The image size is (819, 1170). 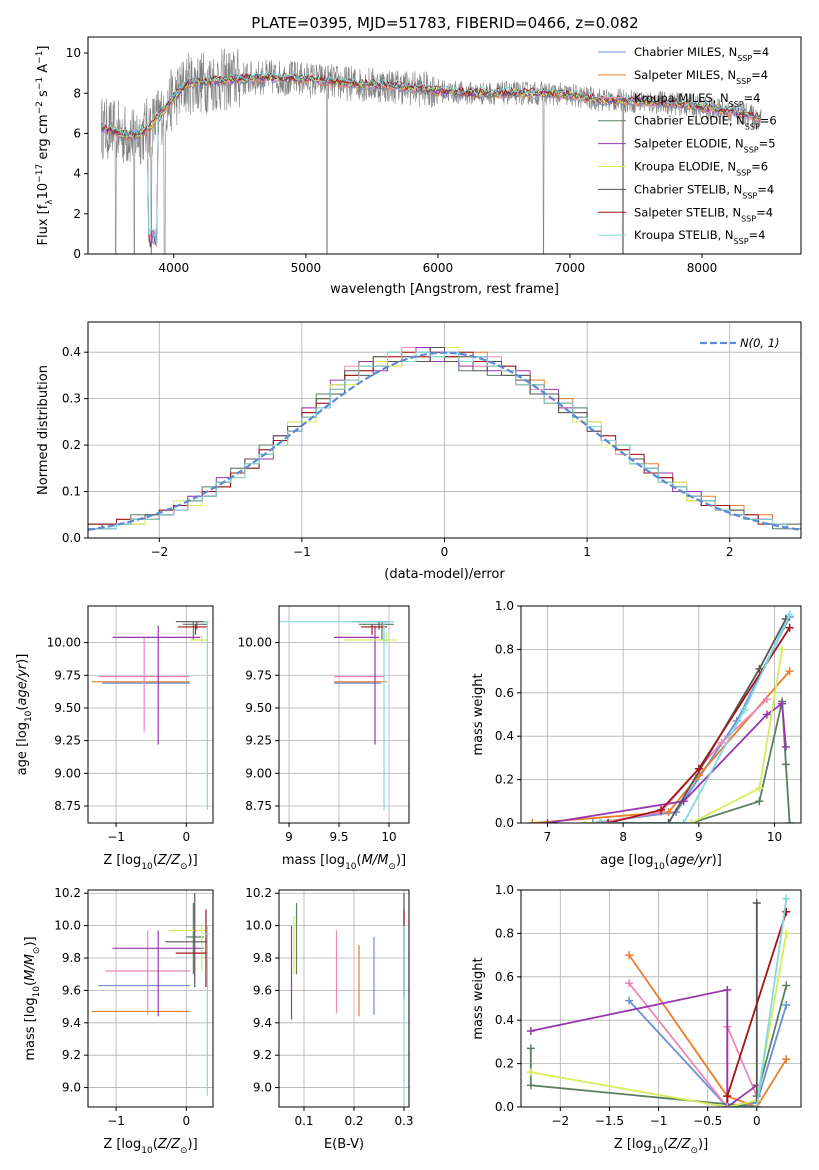 What do you see at coordinates (29, 716) in the screenshot?
I see `y-axis-label-part: 10` at bounding box center [29, 716].